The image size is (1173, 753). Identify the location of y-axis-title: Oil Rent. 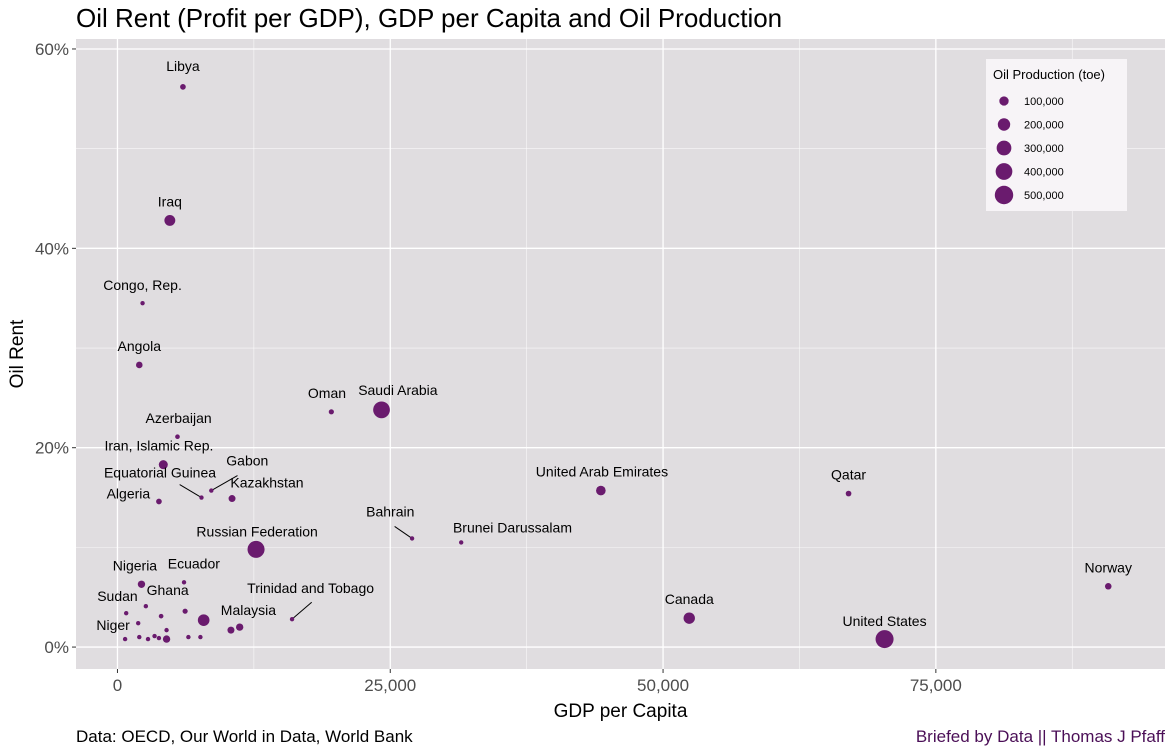
(17, 353).